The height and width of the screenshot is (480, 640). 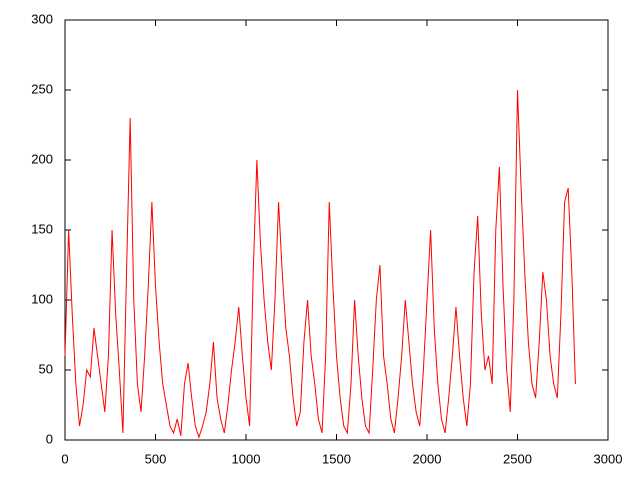 I want to click on x-tick-label: 2000, so click(x=427, y=458).